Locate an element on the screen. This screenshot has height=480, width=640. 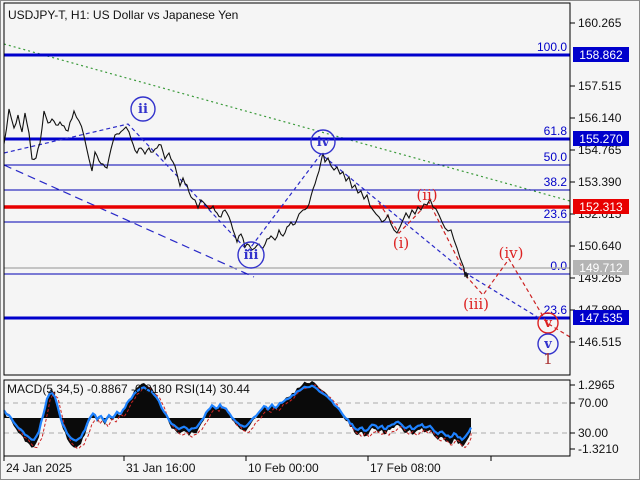
wave-circle-label-ii: ii is located at coordinates (143, 109).